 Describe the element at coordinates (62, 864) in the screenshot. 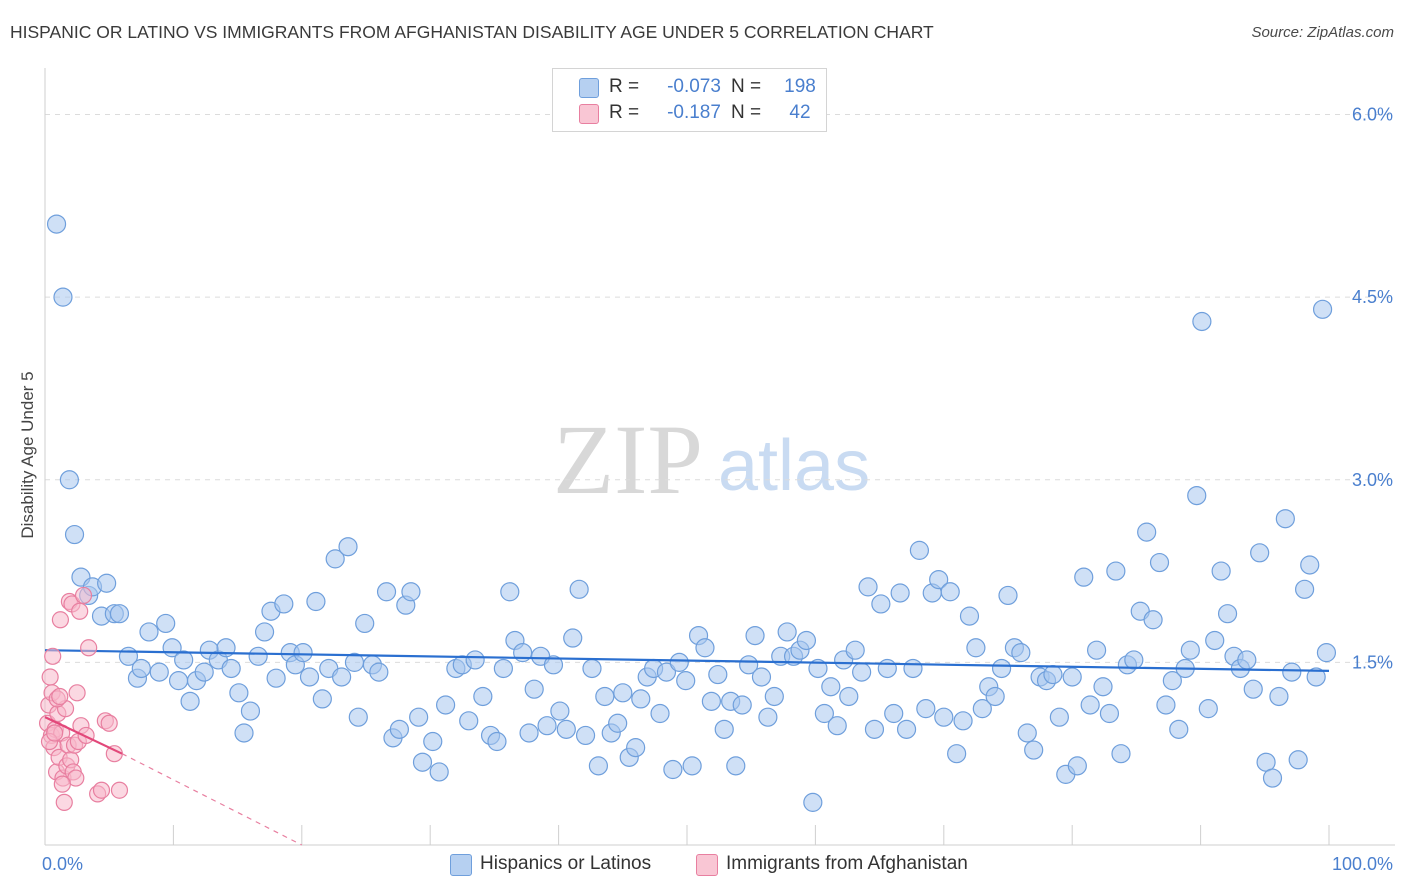

I see `x-tick-label: 0.0%` at that location.